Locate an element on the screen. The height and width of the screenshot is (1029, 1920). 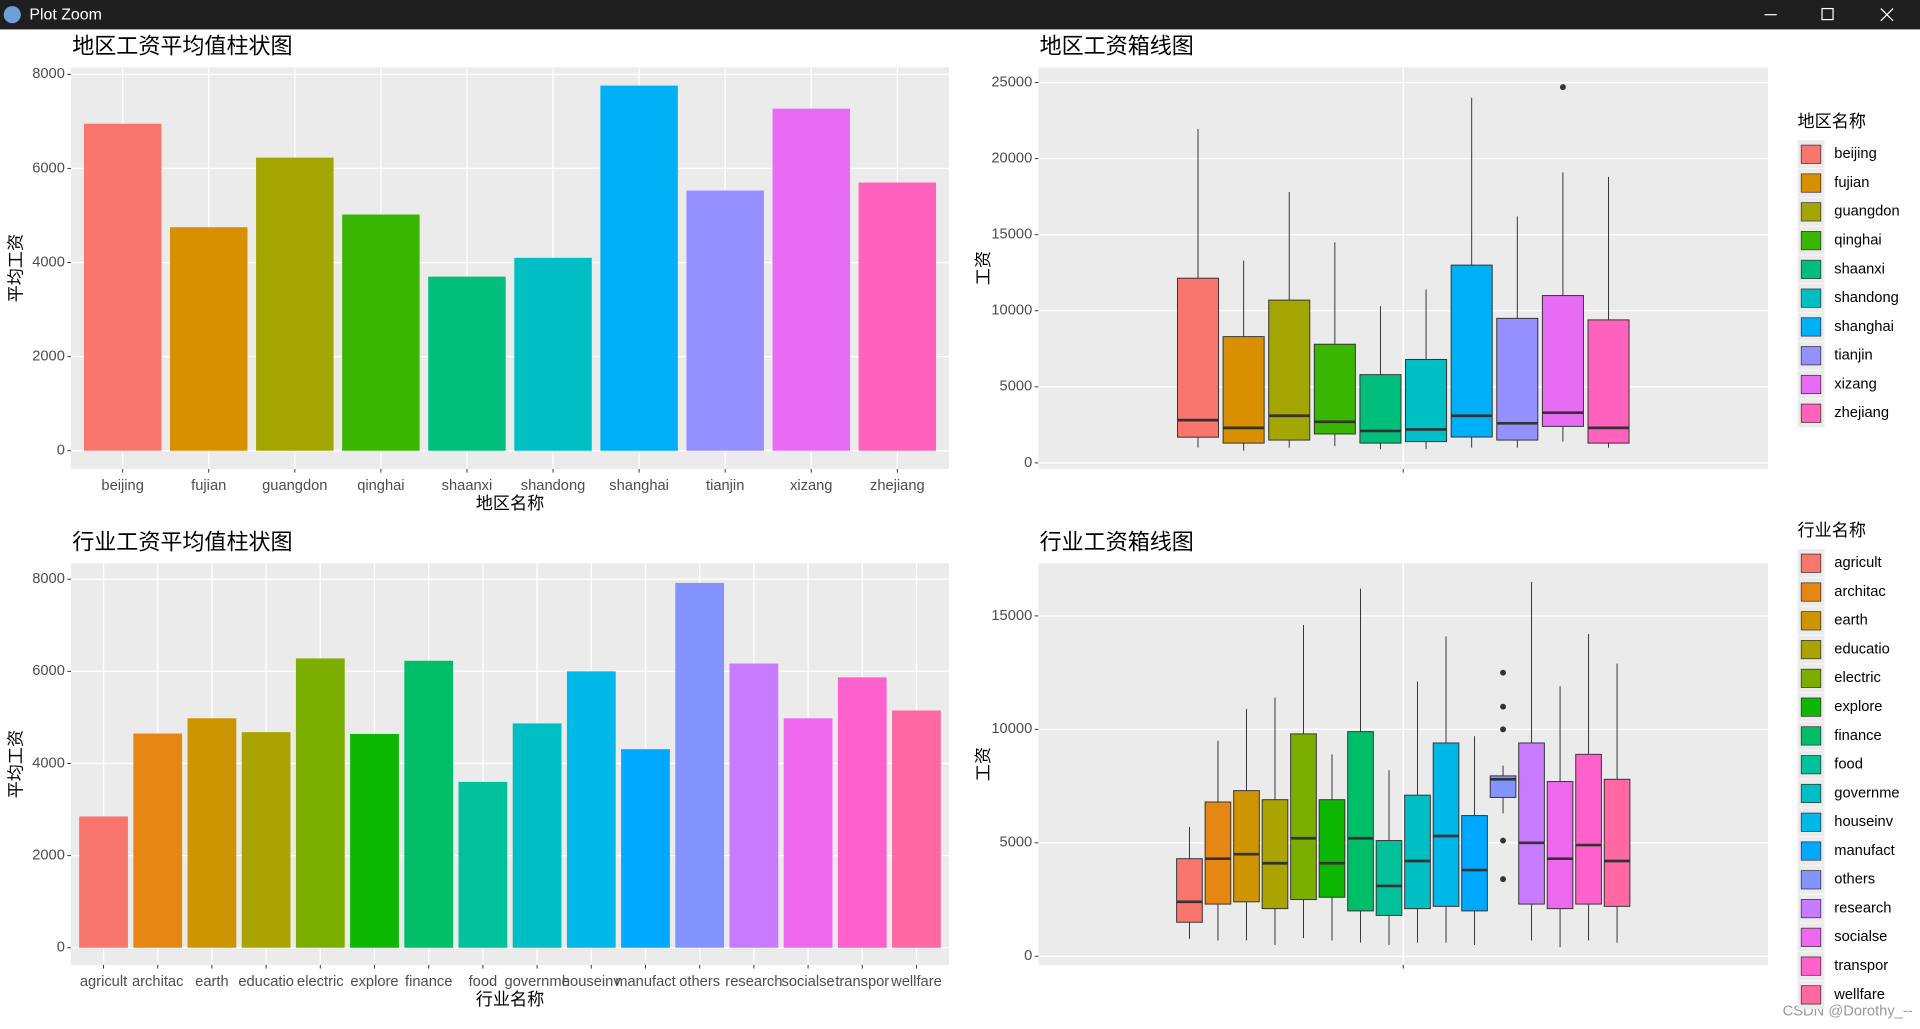
legend-label: governme is located at coordinates (1866, 793).